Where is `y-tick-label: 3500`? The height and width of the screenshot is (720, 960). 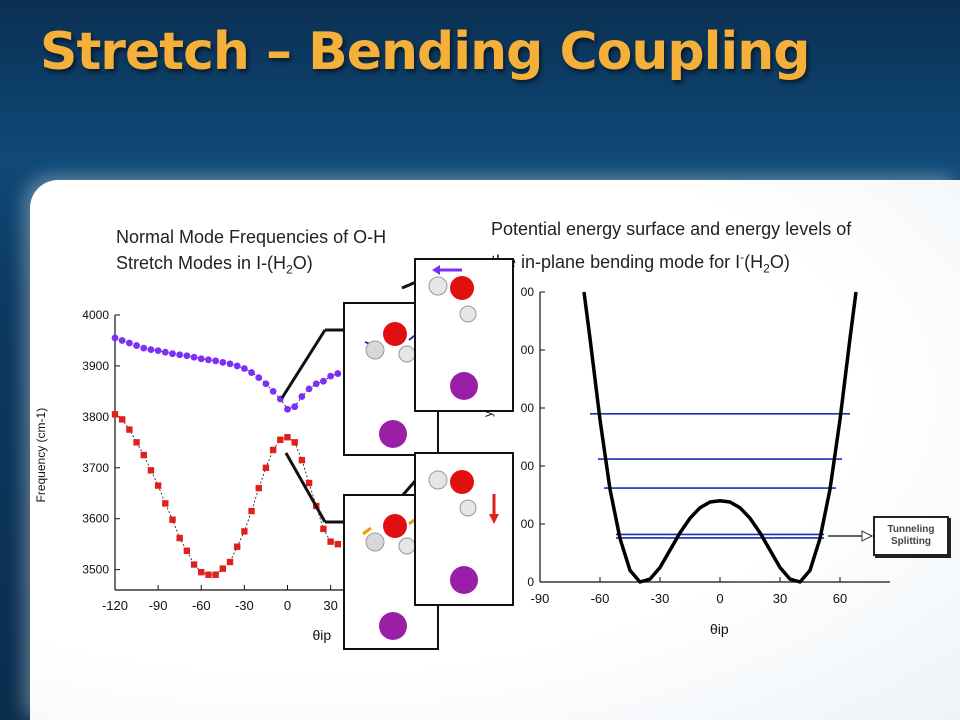 y-tick-label: 3500 is located at coordinates (95, 570).